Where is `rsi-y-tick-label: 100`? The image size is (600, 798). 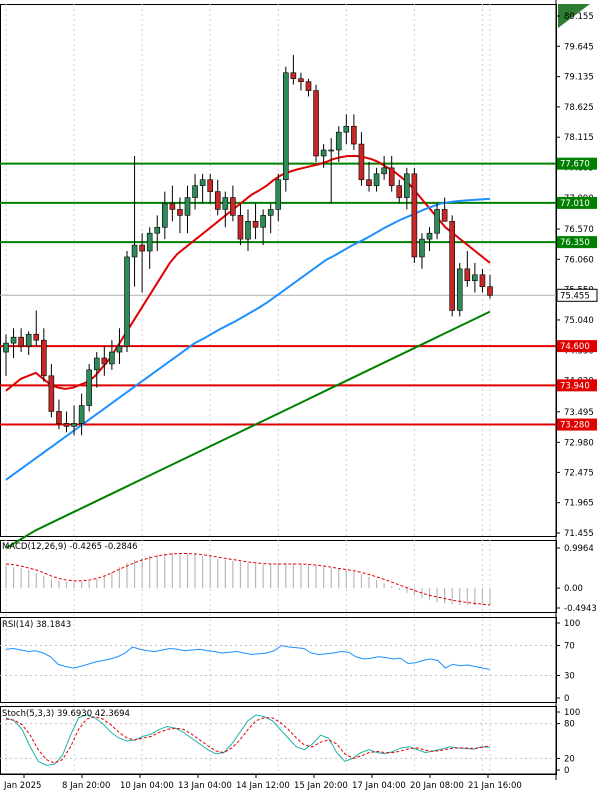
rsi-y-tick-label: 100 is located at coordinates (572, 624).